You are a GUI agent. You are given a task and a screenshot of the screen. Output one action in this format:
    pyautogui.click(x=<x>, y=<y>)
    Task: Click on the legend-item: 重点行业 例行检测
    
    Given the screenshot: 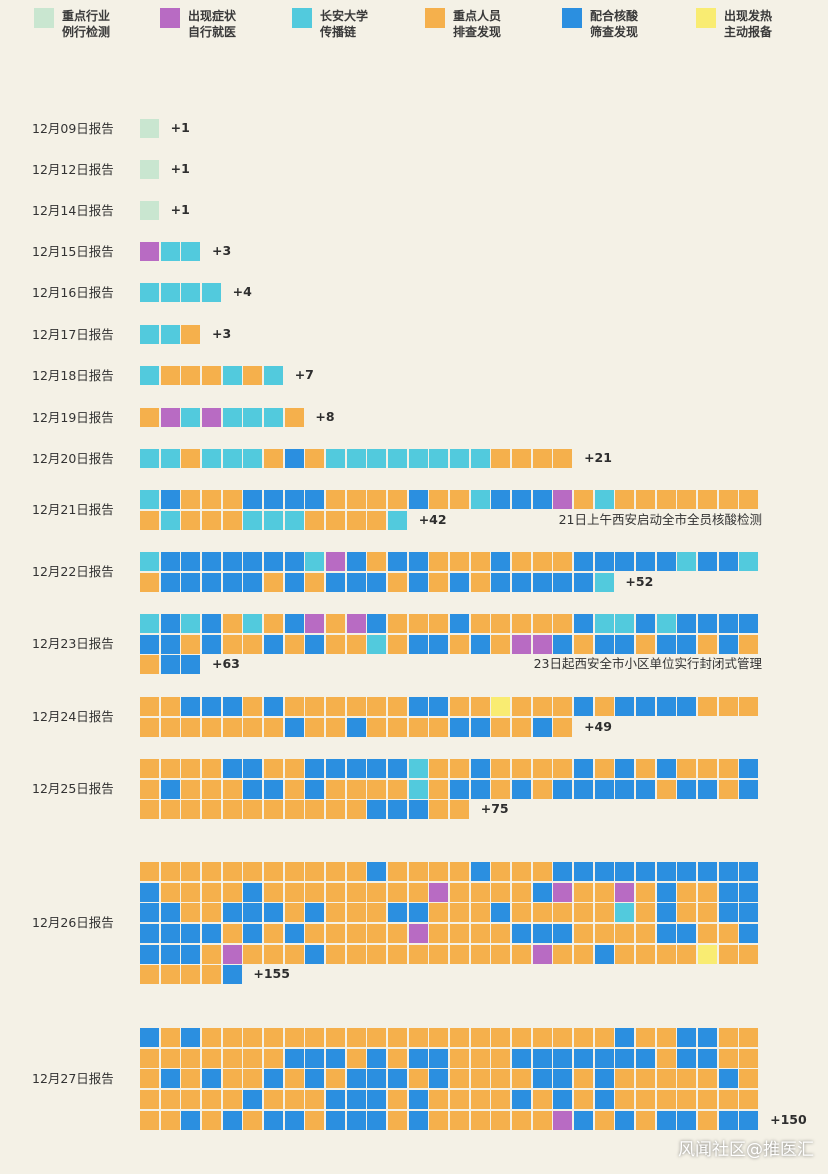 What is the action you would take?
    pyautogui.click(x=72, y=24)
    